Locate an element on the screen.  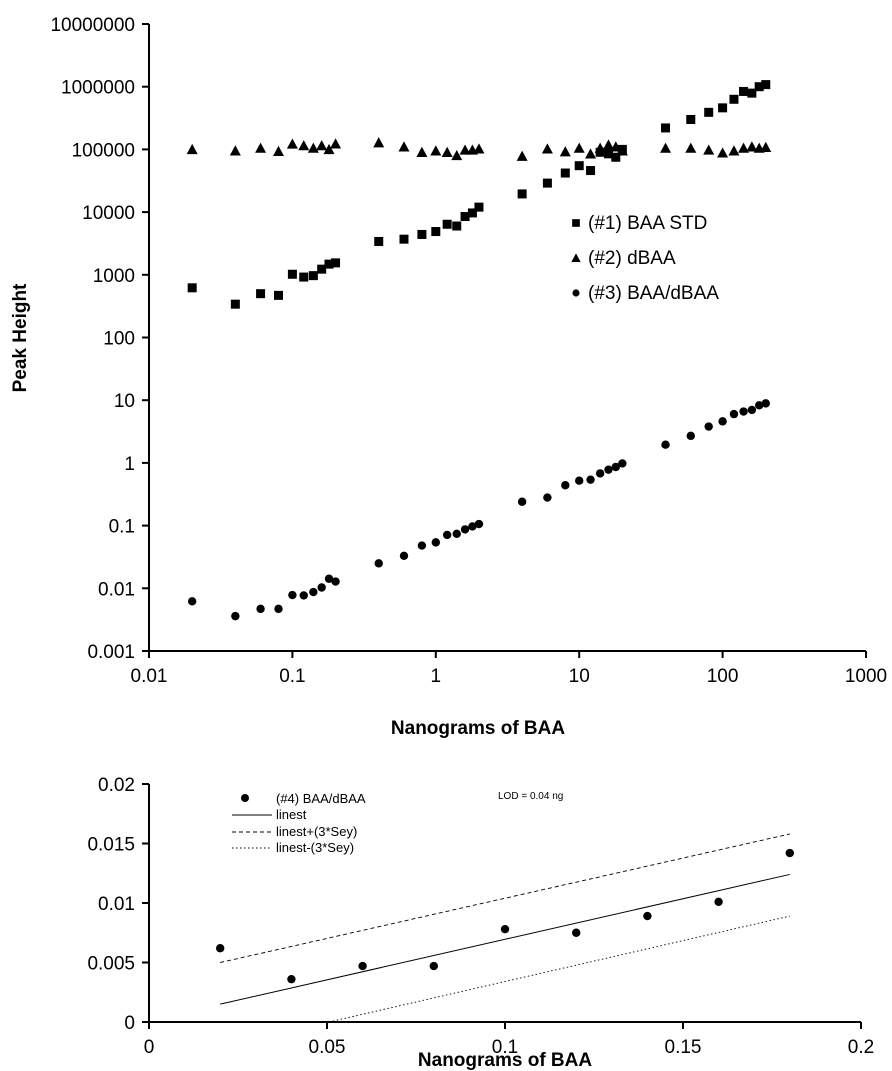
bottom-x-tick-label: 0.15 is located at coordinates (683, 1047).